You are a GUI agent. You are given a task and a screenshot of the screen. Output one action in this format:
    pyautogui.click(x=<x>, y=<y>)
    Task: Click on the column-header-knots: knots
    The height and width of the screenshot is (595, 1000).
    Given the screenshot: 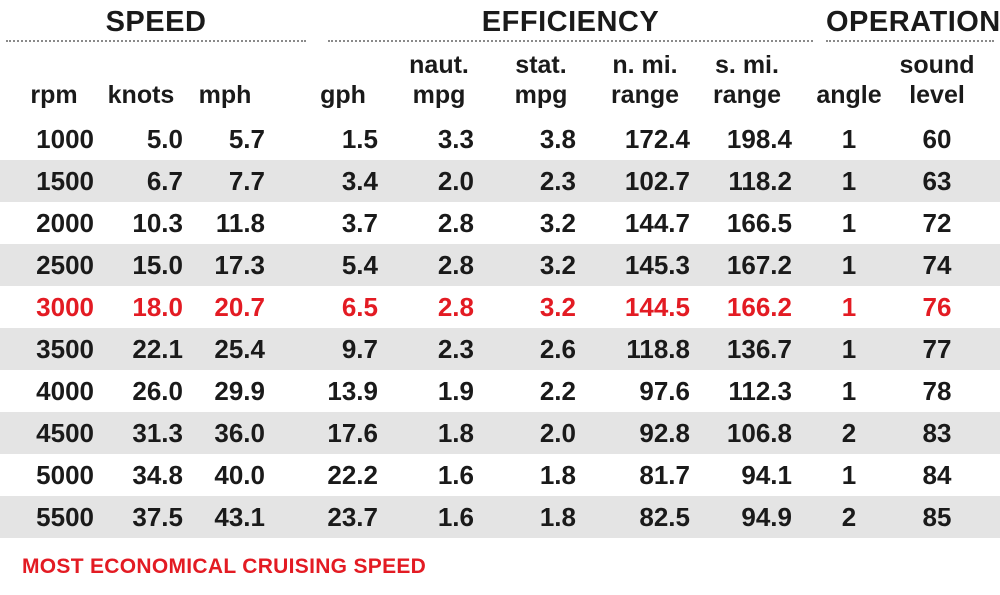 What is the action you would take?
    pyautogui.click(x=141, y=80)
    